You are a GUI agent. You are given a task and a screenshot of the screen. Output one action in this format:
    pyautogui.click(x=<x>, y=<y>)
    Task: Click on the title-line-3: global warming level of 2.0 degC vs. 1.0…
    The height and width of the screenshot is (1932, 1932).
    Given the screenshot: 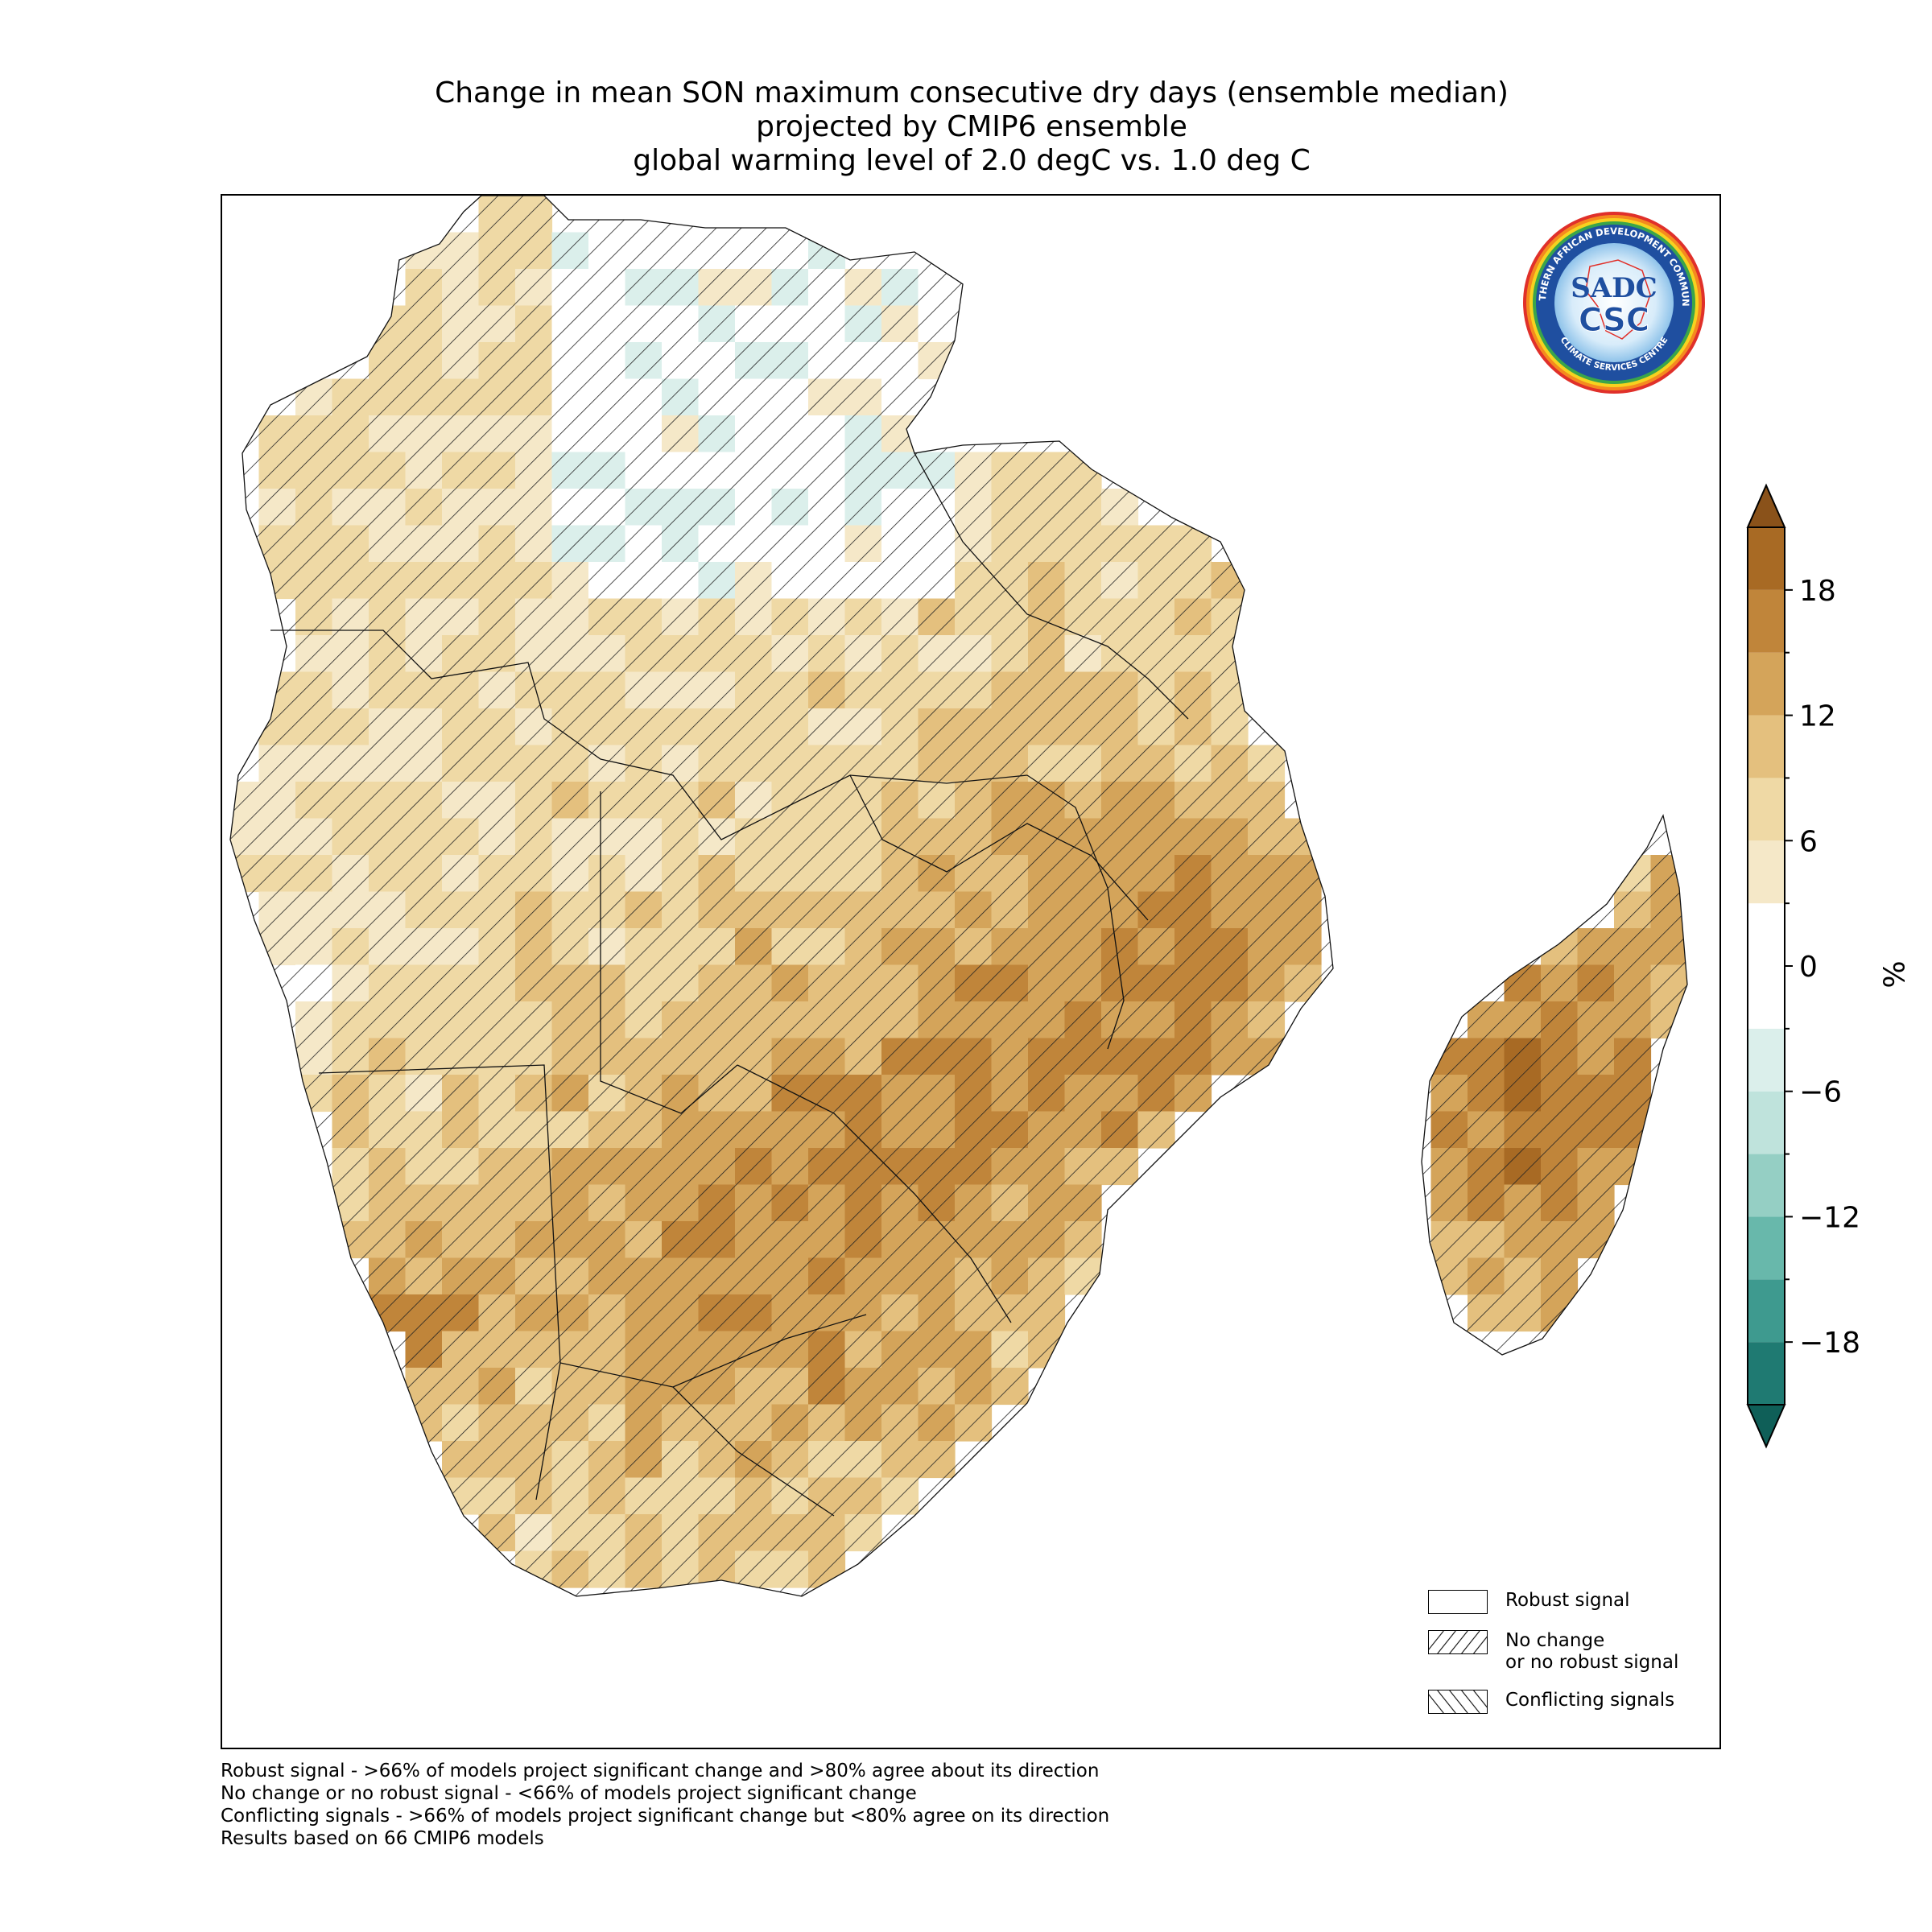 What is the action you would take?
    pyautogui.click(x=972, y=160)
    